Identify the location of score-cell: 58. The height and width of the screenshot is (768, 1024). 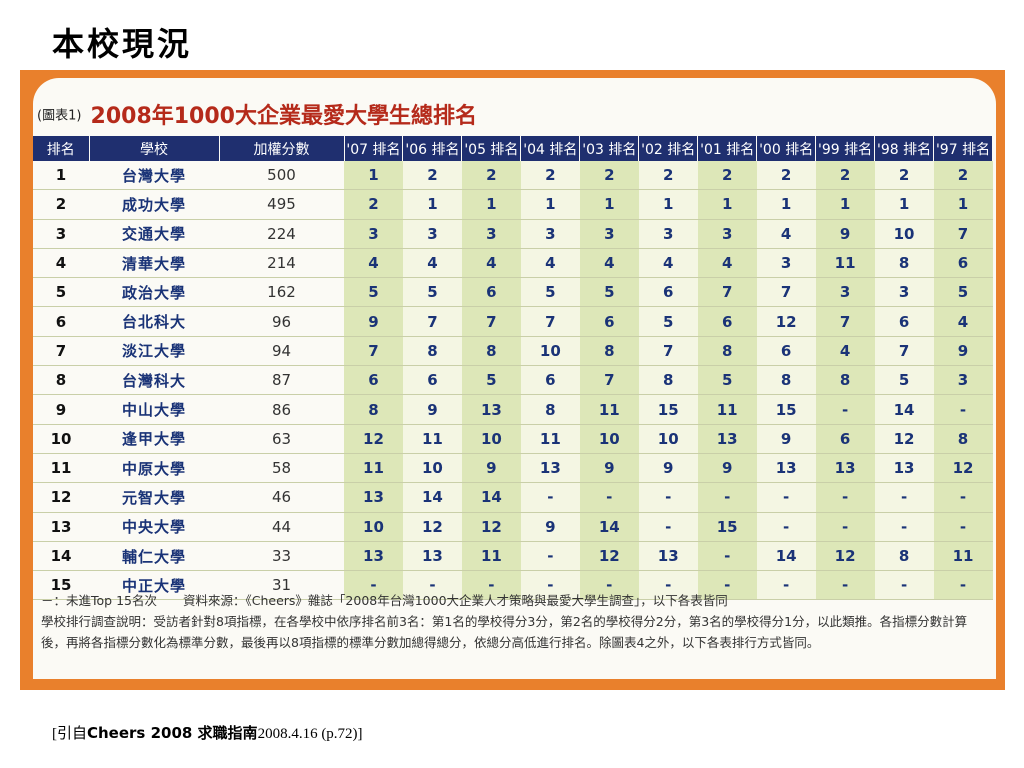
(281, 468).